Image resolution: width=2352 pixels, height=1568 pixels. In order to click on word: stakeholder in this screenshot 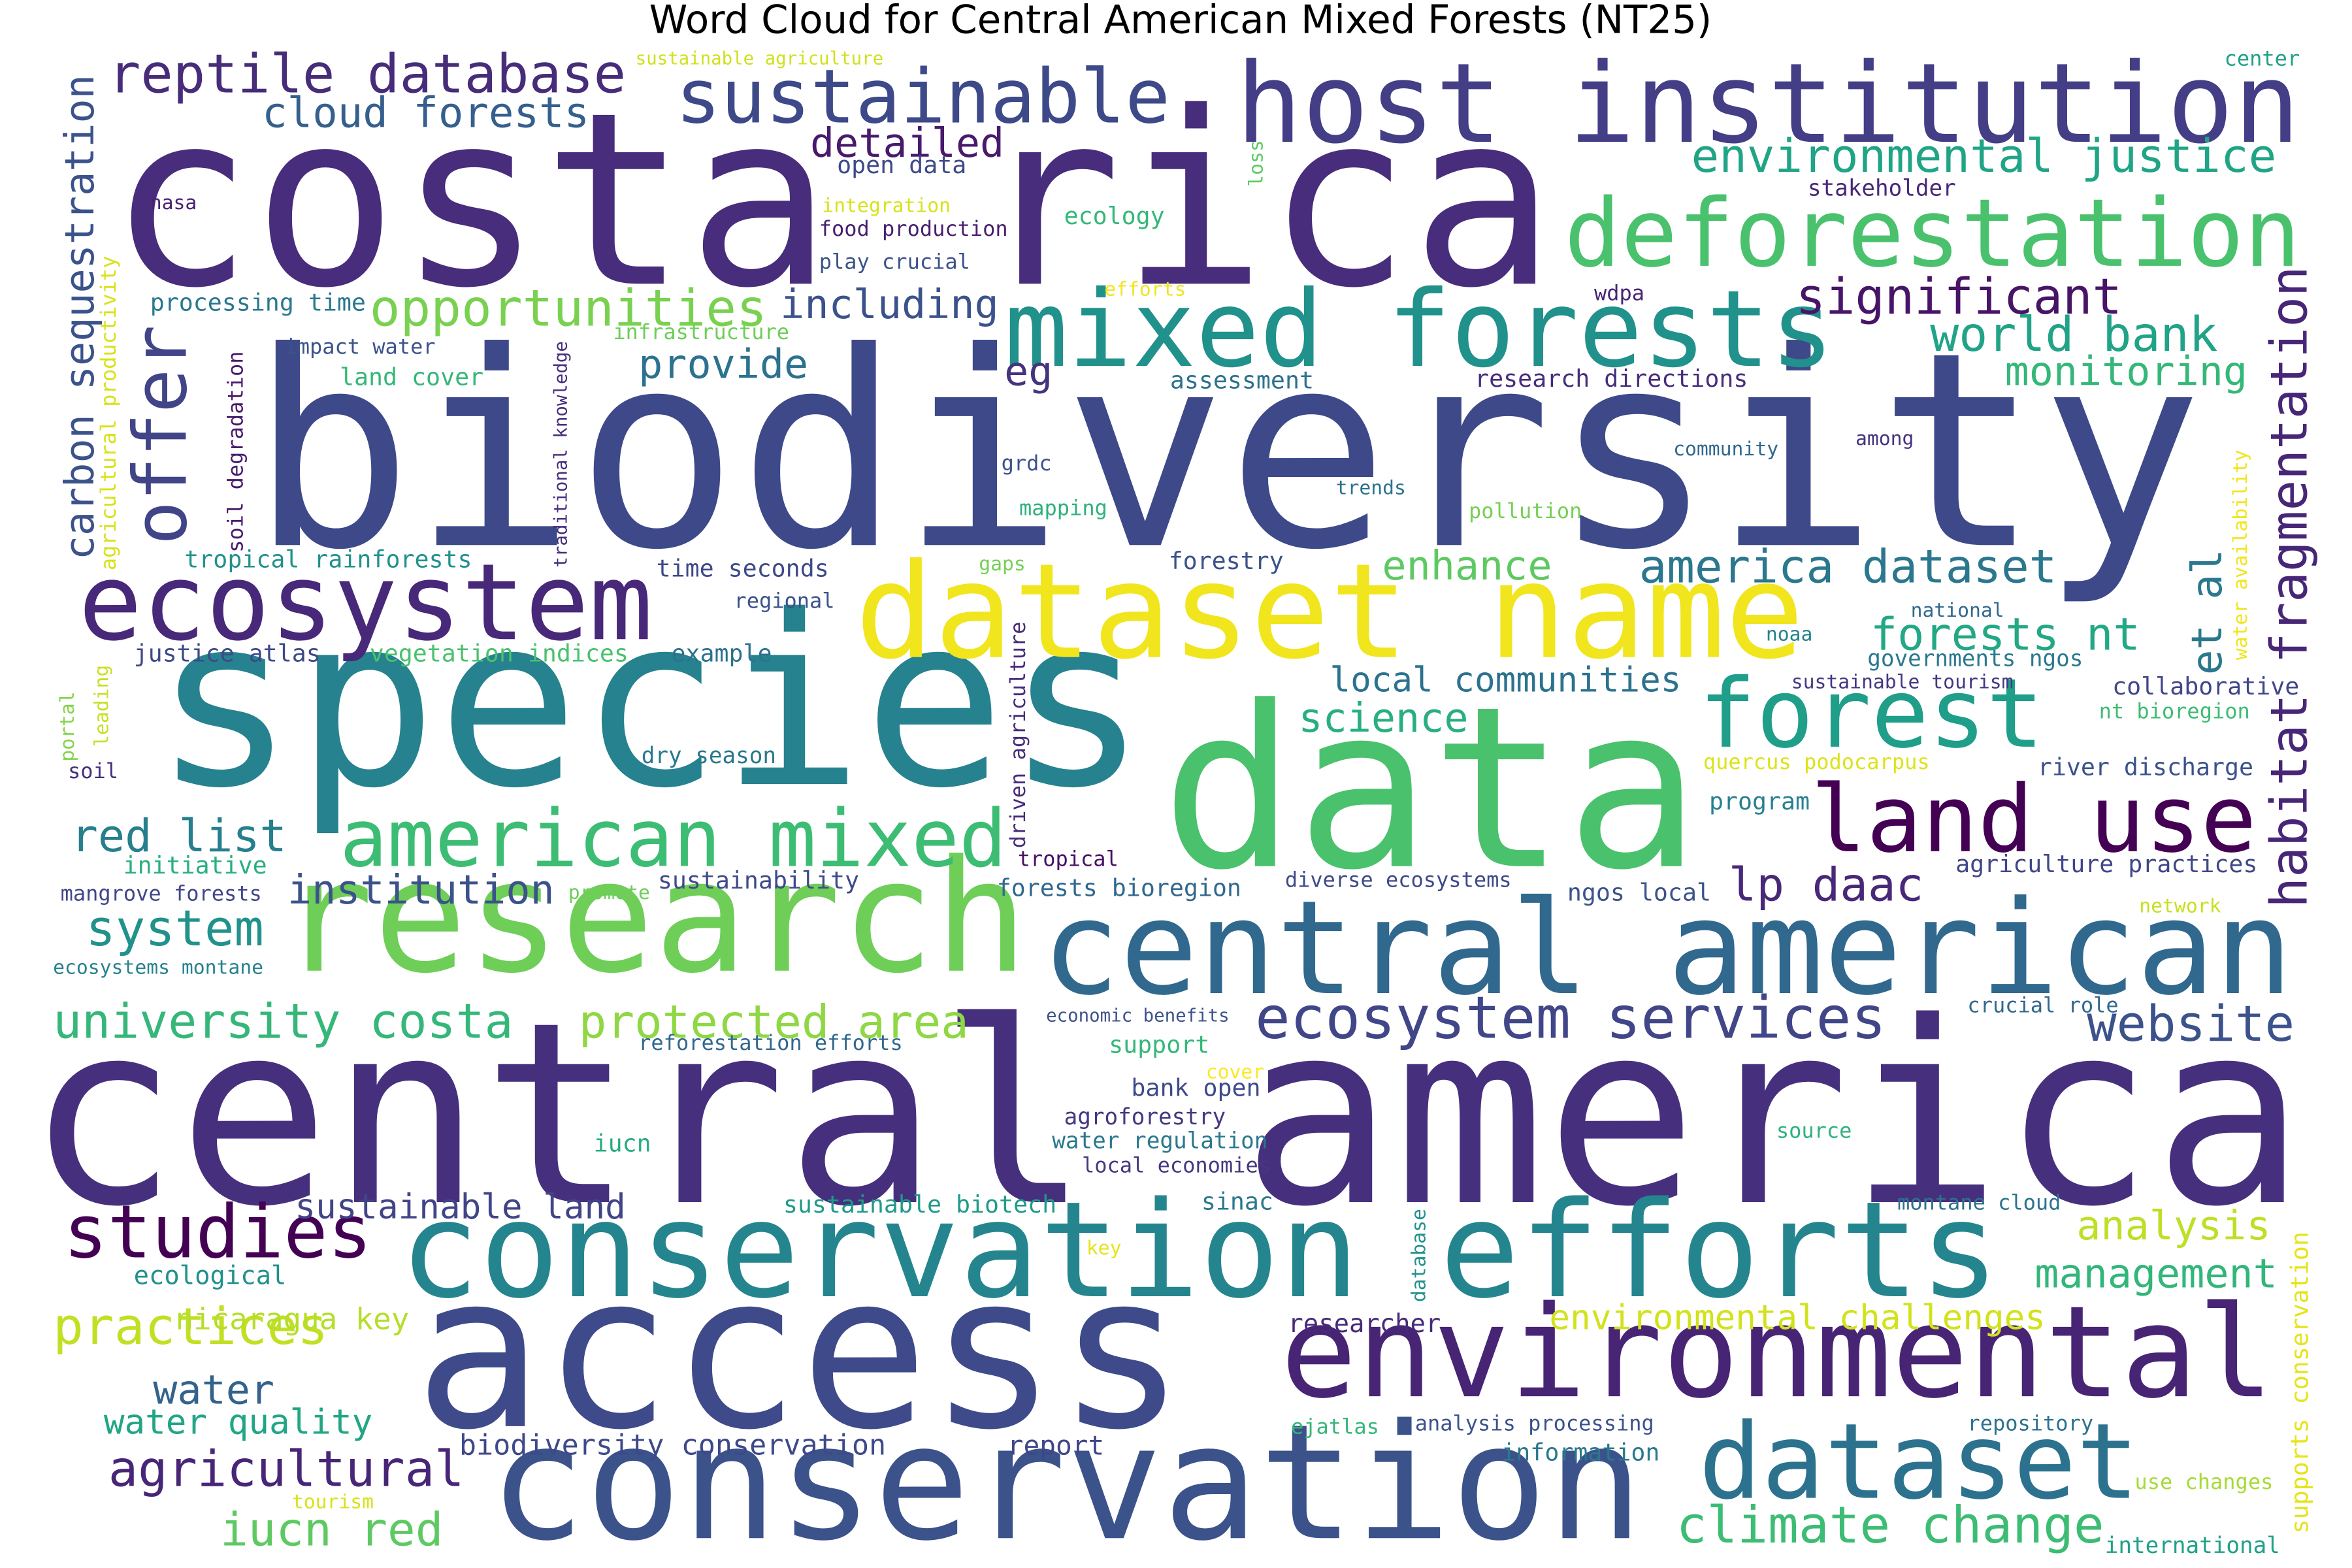, I will do `click(1882, 188)`.